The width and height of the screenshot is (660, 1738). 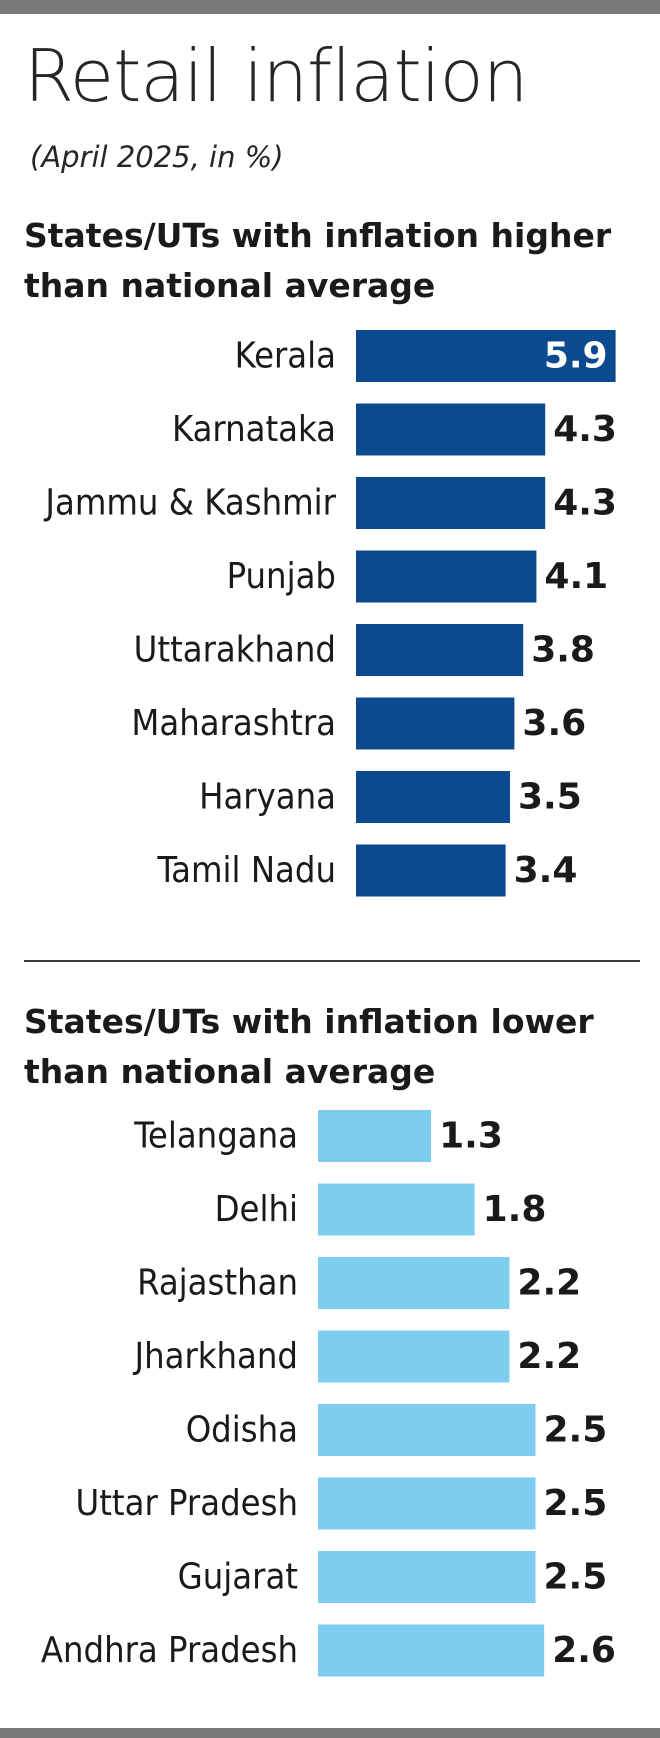 What do you see at coordinates (267, 797) in the screenshot?
I see `category-label: Haryana` at bounding box center [267, 797].